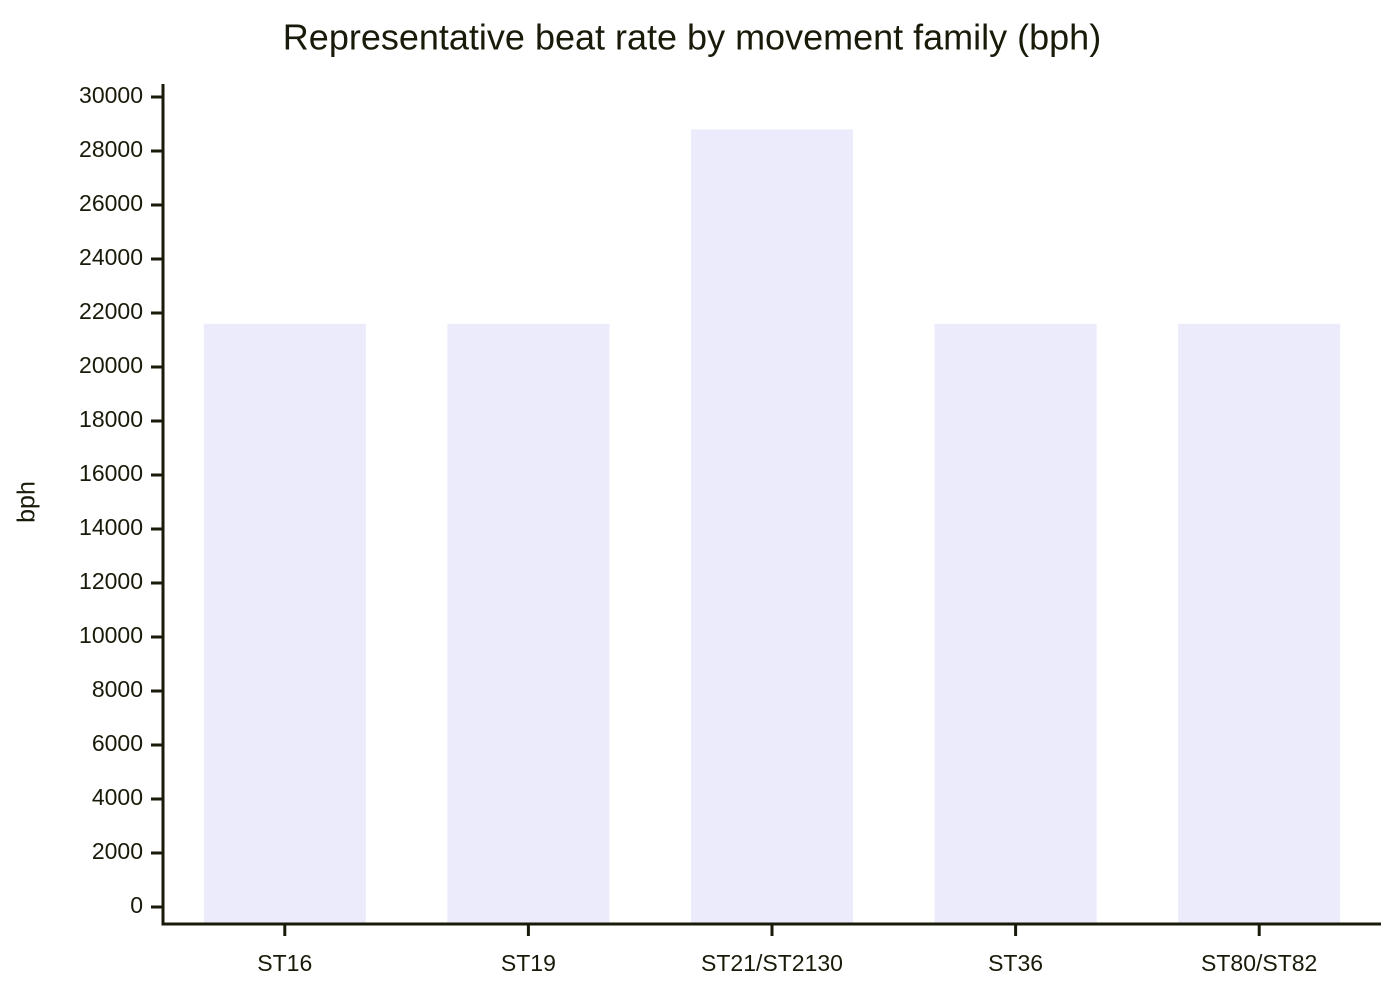 The image size is (1400, 1000). What do you see at coordinates (111, 527) in the screenshot?
I see `y-tick-label: 14000` at bounding box center [111, 527].